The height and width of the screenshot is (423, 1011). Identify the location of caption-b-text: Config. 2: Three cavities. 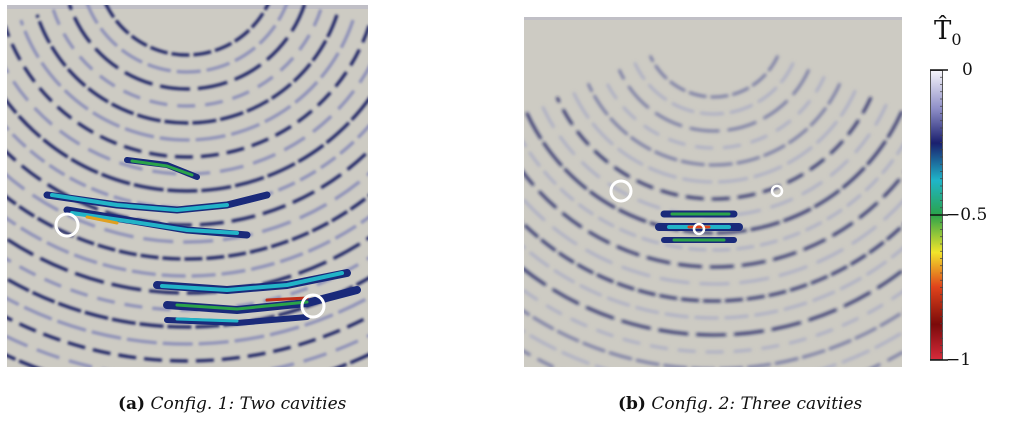
(757, 404).